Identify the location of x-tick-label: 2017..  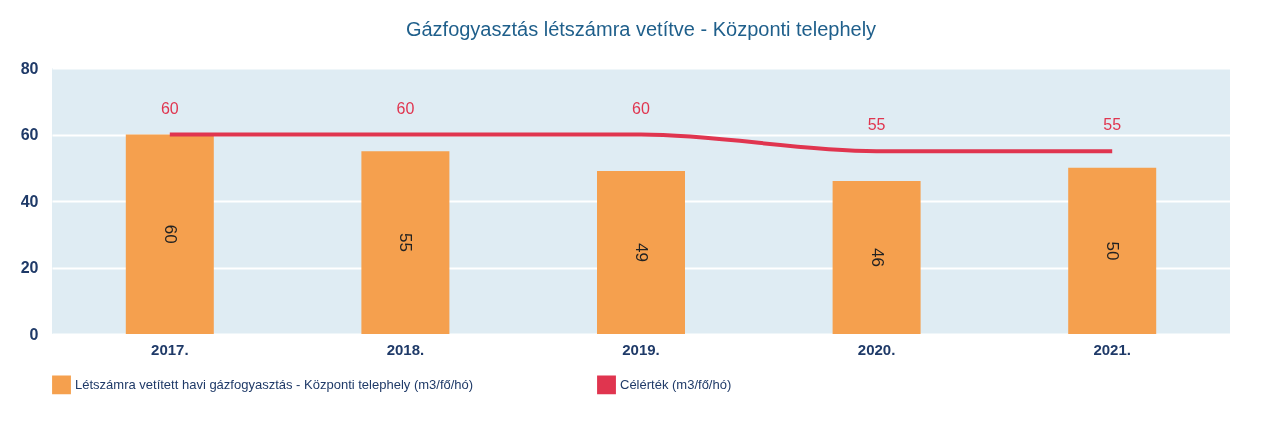
(170, 349).